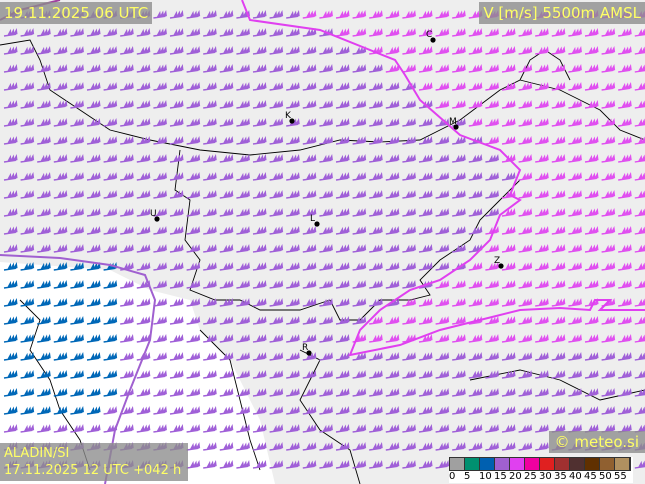  Describe the element at coordinates (545, 476) in the screenshot. I see `legend-tick: 30` at that location.